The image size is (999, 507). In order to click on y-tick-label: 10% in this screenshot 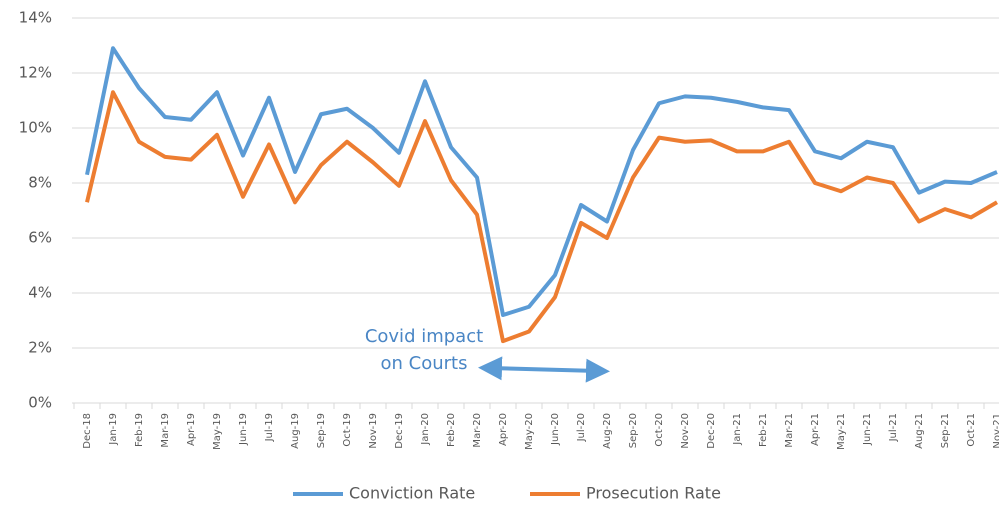, I will do `click(35, 128)`.